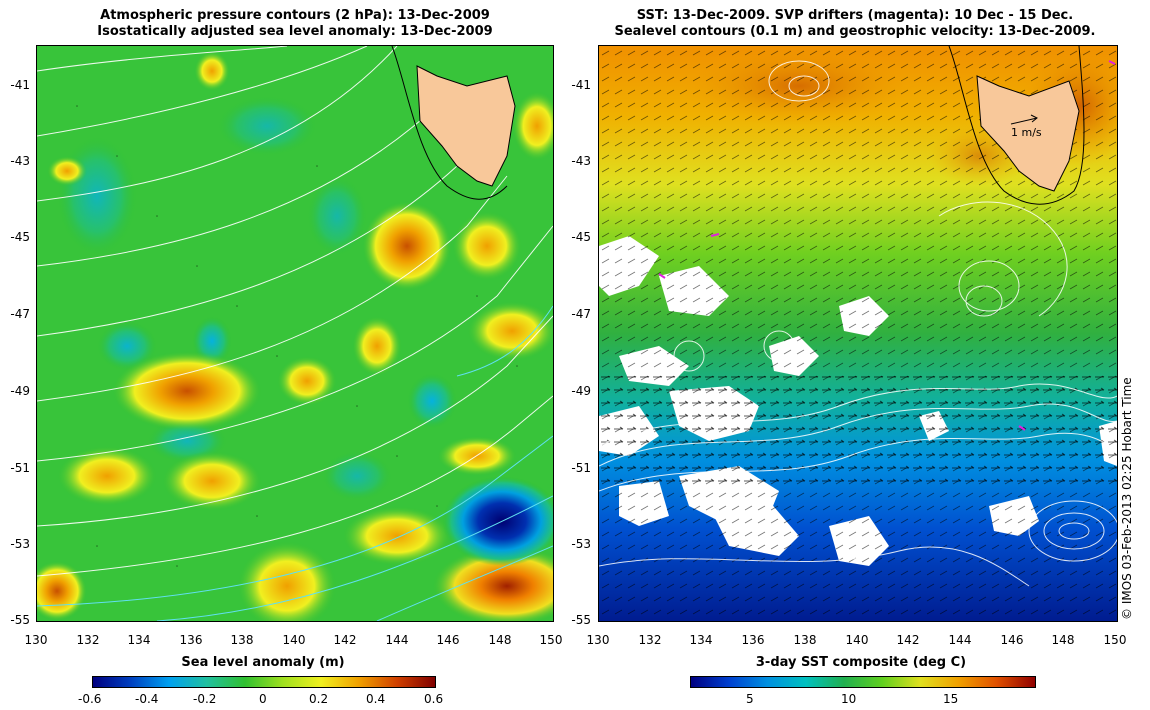 The height and width of the screenshot is (710, 1150). I want to click on right-x-tick: 132, so click(650, 640).